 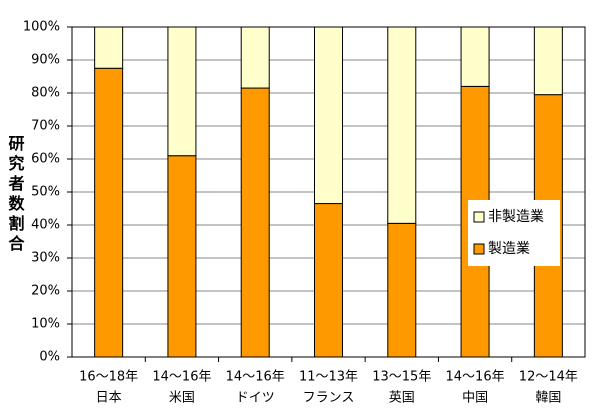 I want to click on x-tick-label: 16～18年, so click(x=108, y=377).